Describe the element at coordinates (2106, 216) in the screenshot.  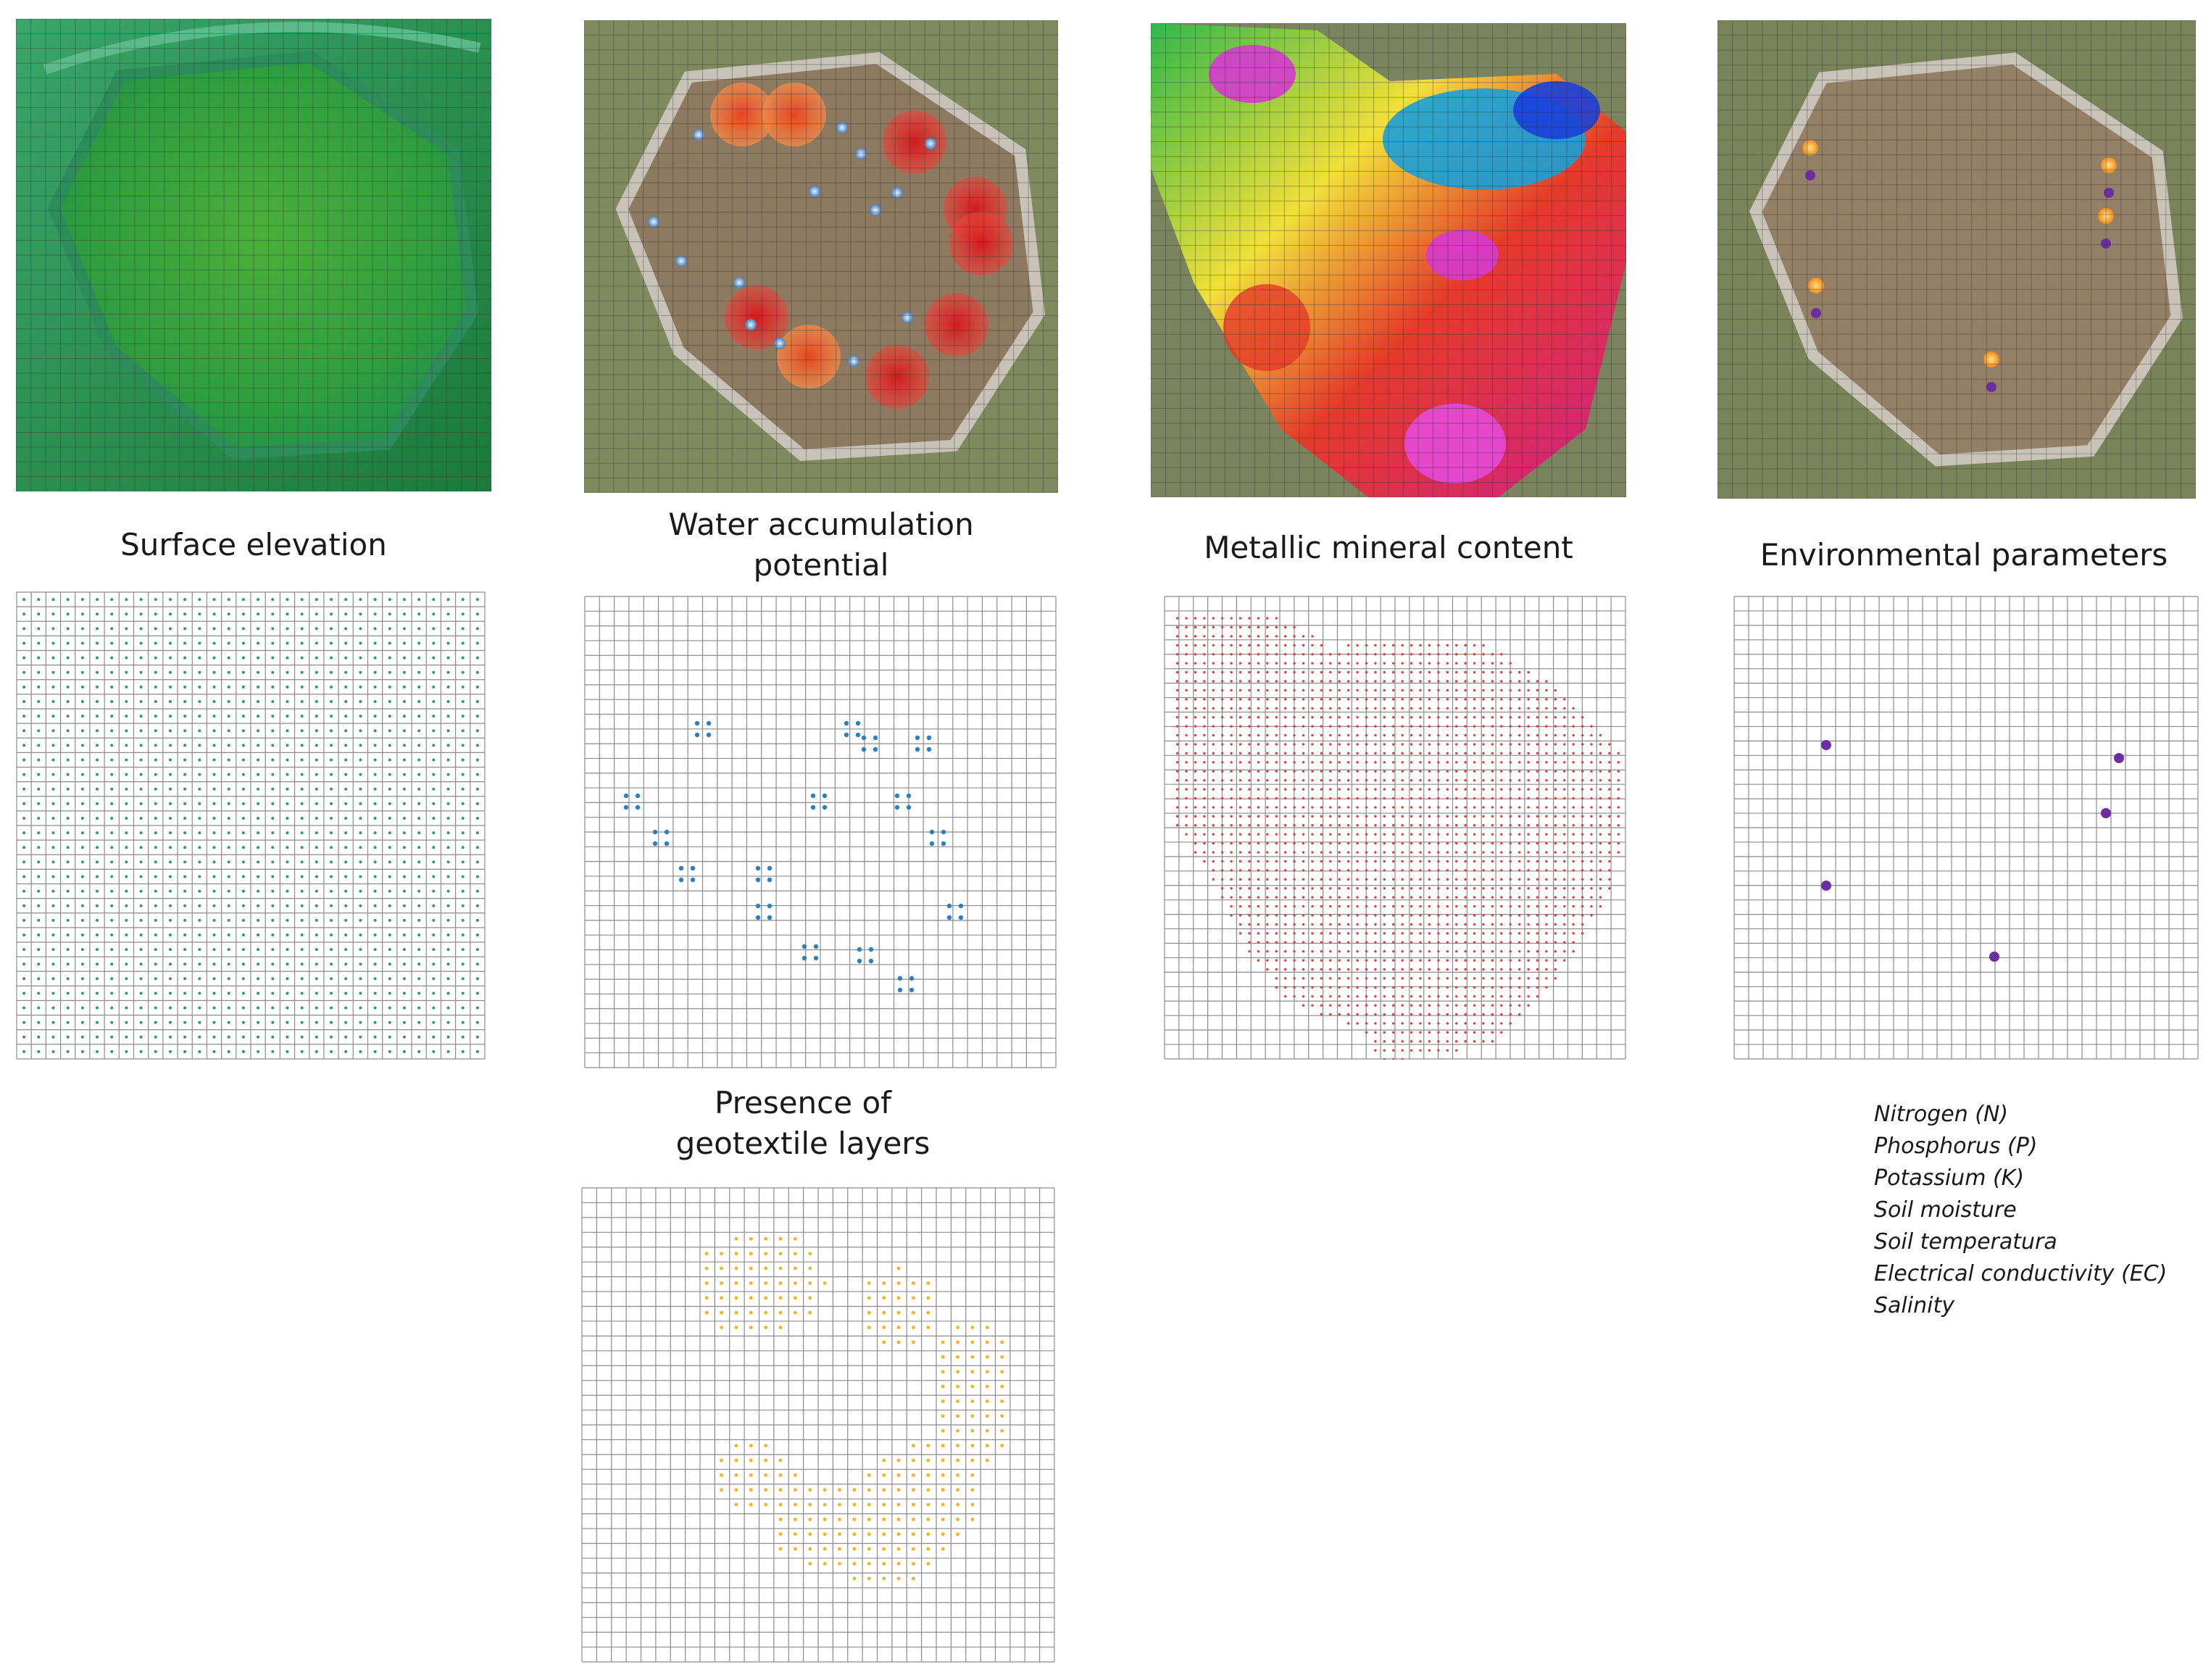
I see `sphere-marker-icon` at that location.